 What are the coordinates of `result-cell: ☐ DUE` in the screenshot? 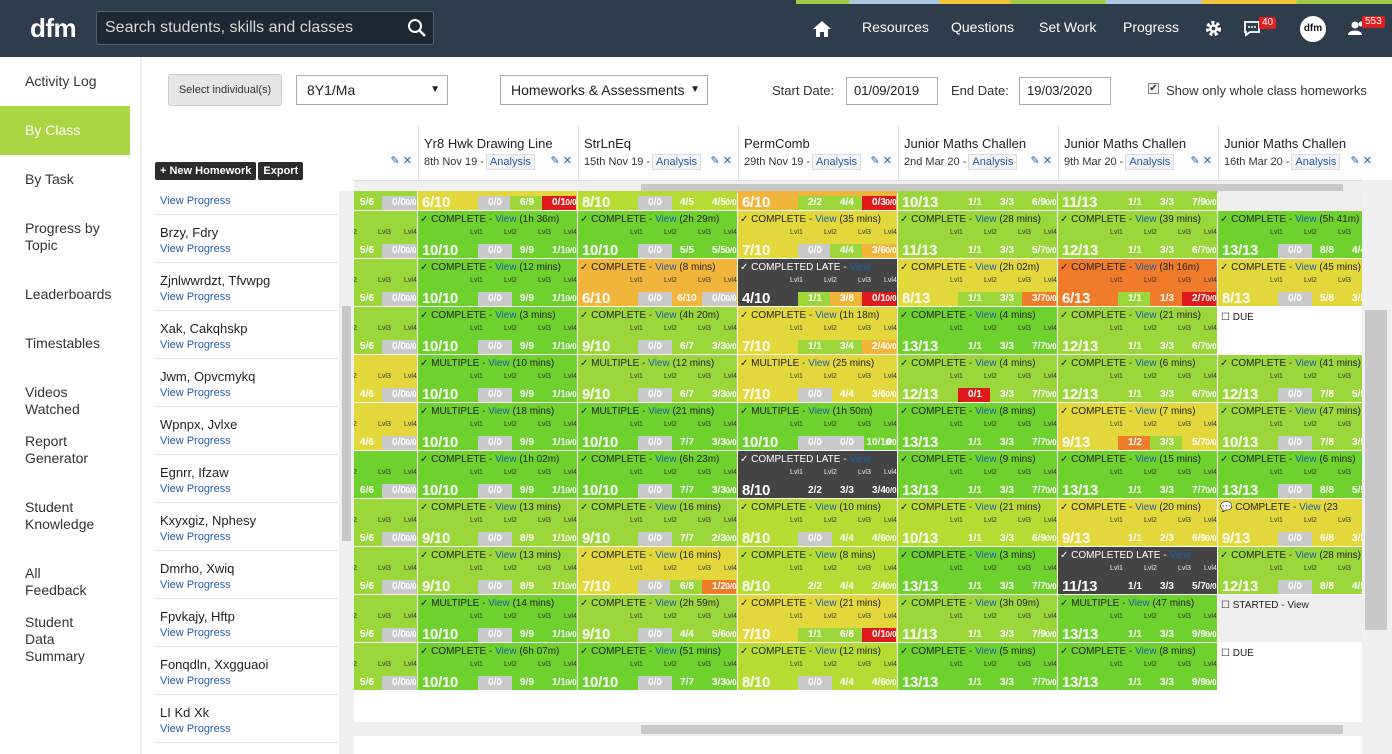 It's located at (1290, 330).